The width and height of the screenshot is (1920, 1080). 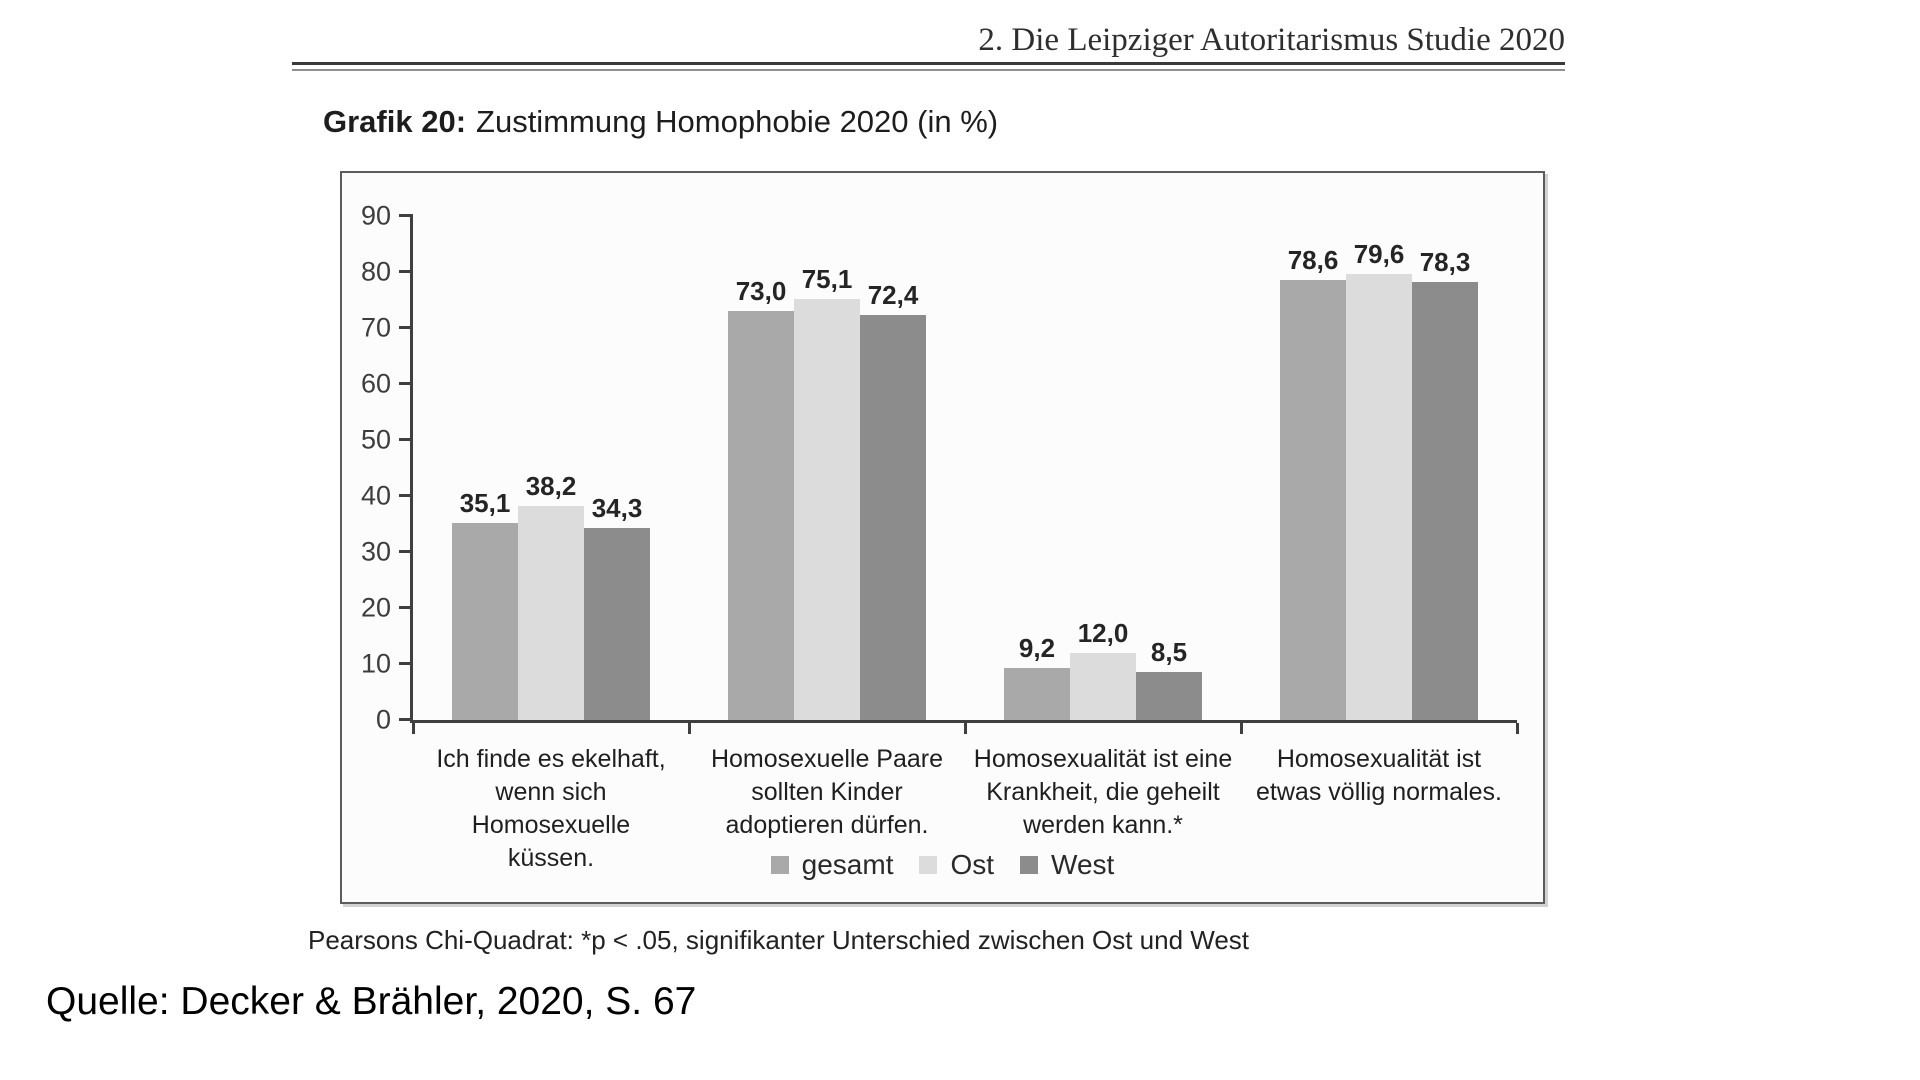 What do you see at coordinates (371, 1001) in the screenshot?
I see `source-citation: Quelle: Decker & Brähler, 2020, S. 67` at bounding box center [371, 1001].